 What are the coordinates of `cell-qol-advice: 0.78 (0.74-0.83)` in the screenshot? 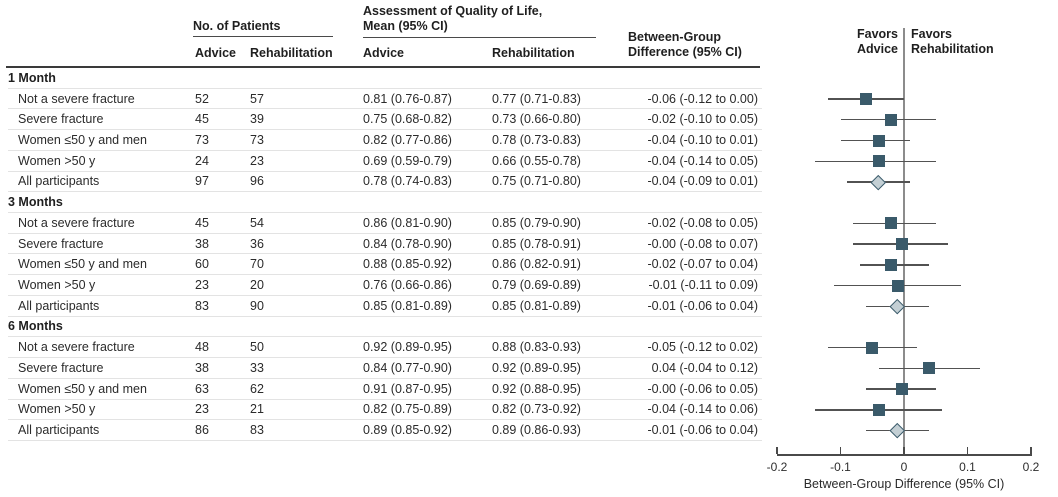 It's located at (407, 181).